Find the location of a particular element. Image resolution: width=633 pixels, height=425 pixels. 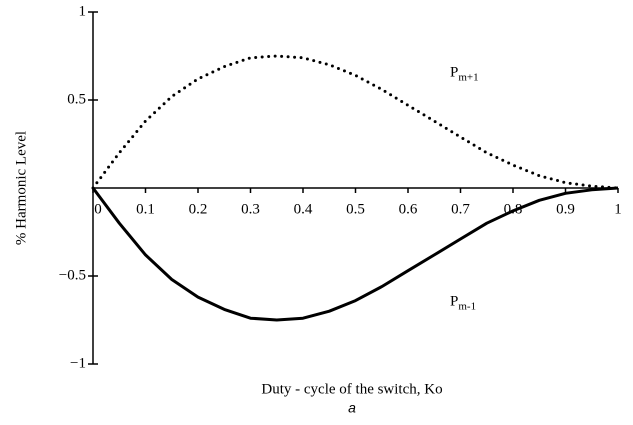

x-axis-label: Duty - cycle of the switch, Ko is located at coordinates (351, 389).